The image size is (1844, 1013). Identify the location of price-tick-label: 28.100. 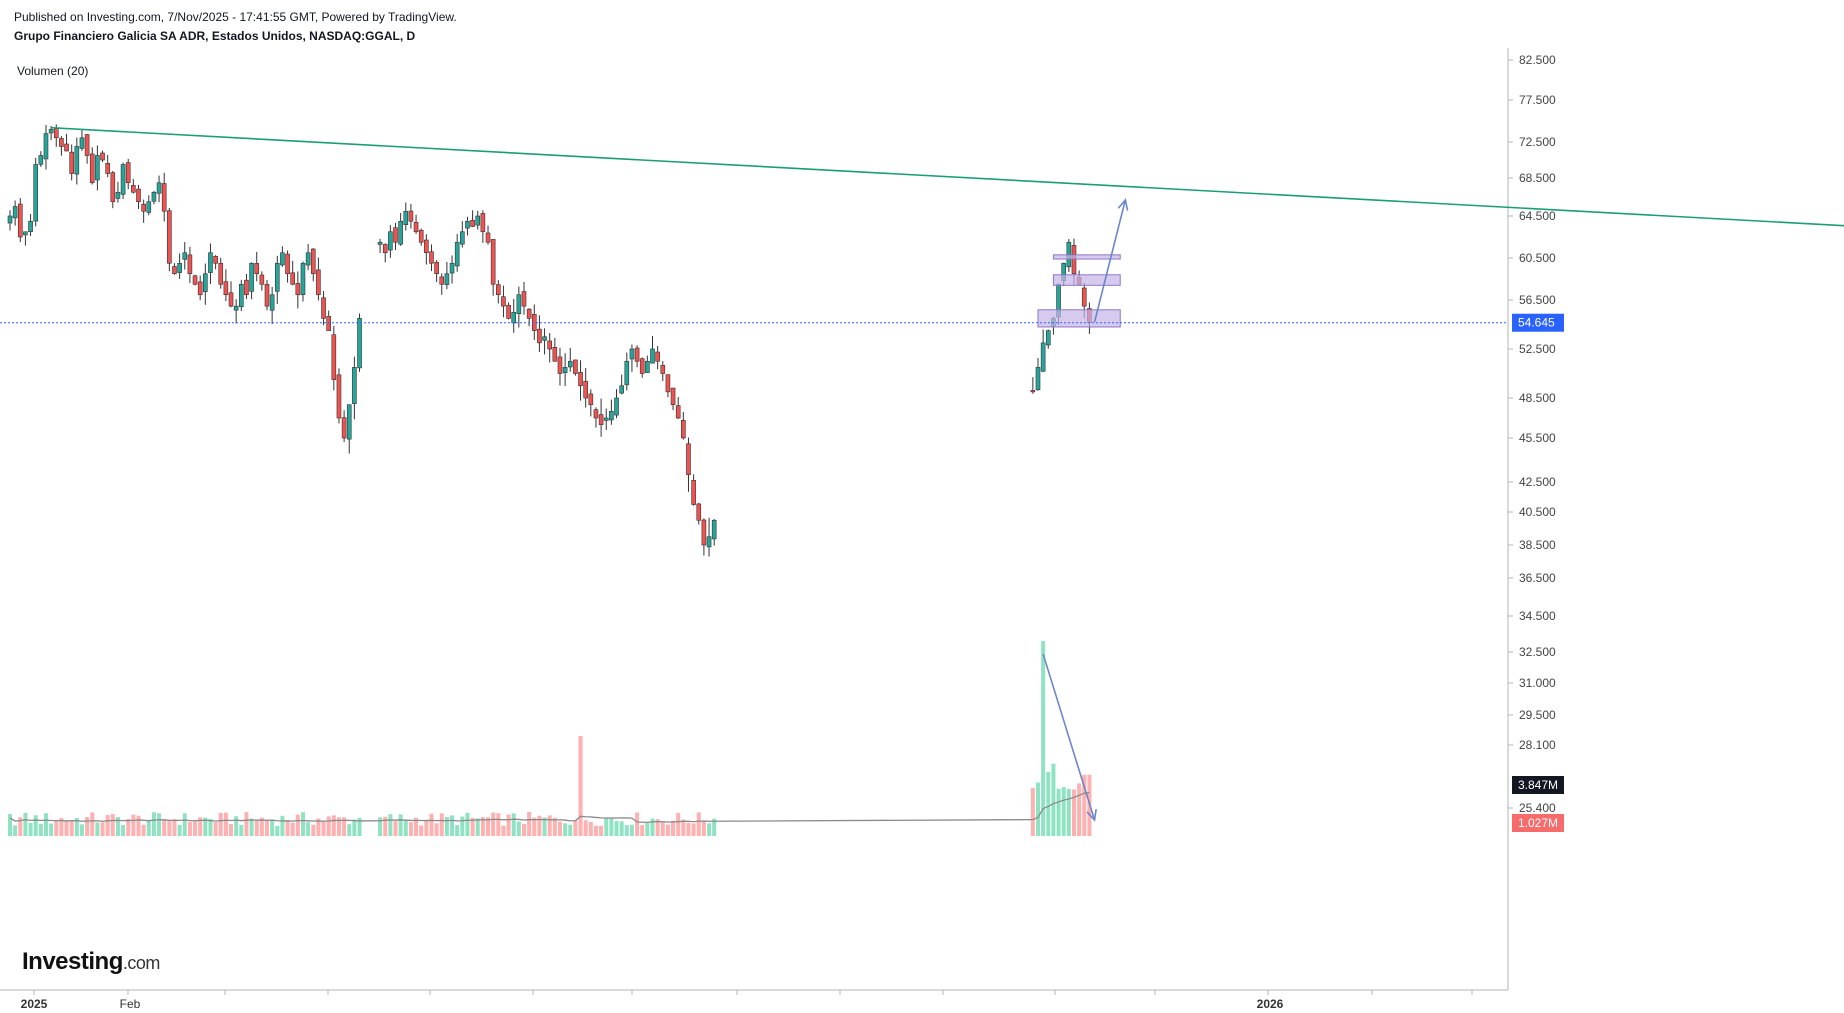
(1537, 745).